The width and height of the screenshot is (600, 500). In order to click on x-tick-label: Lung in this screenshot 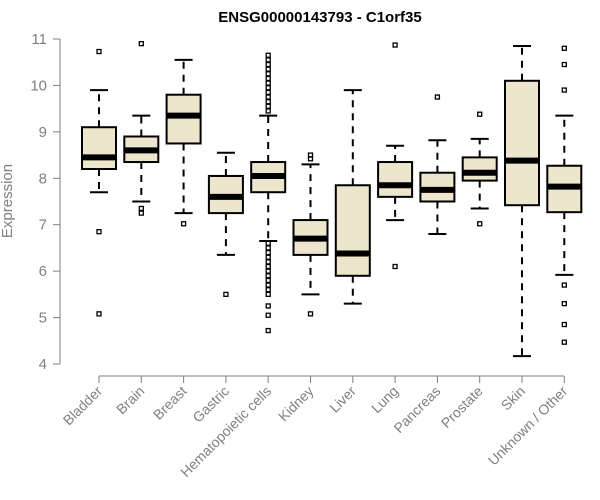, I will do `click(384, 399)`.